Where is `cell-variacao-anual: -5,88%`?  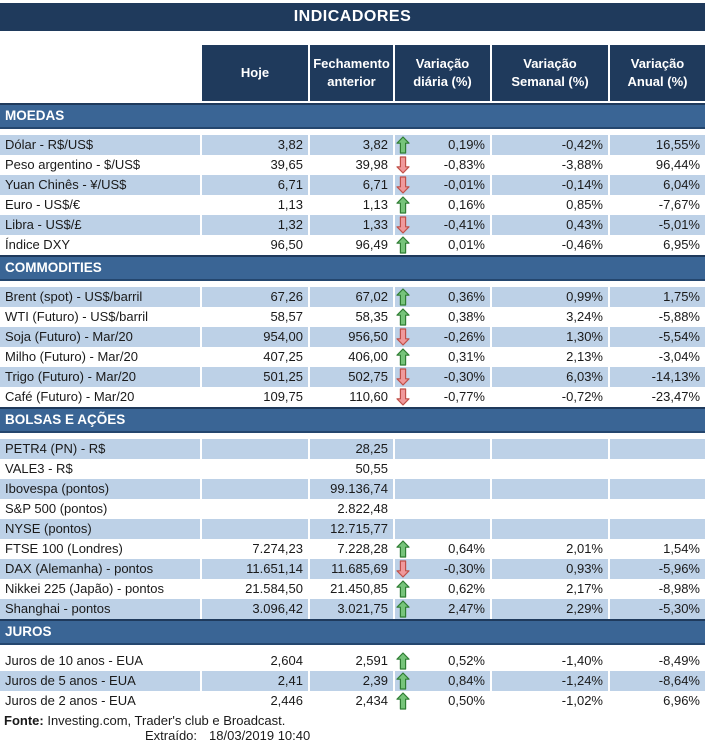 cell-variacao-anual: -5,88% is located at coordinates (657, 317).